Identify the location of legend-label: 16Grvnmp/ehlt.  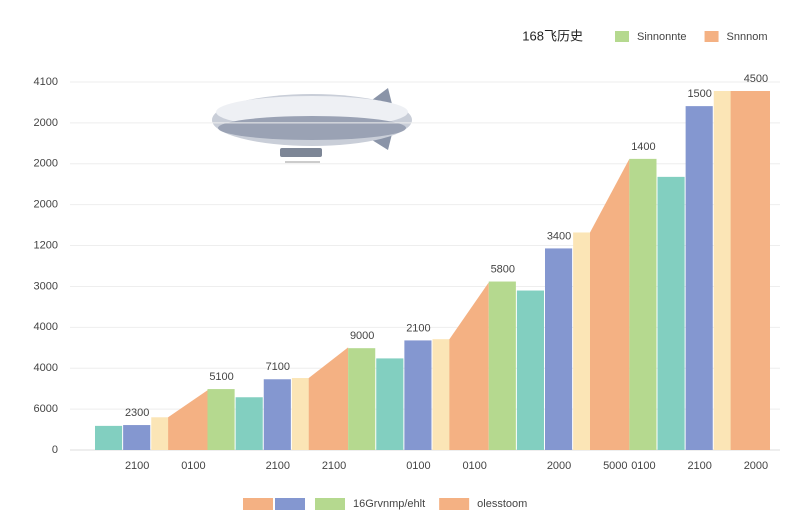
(389, 504).